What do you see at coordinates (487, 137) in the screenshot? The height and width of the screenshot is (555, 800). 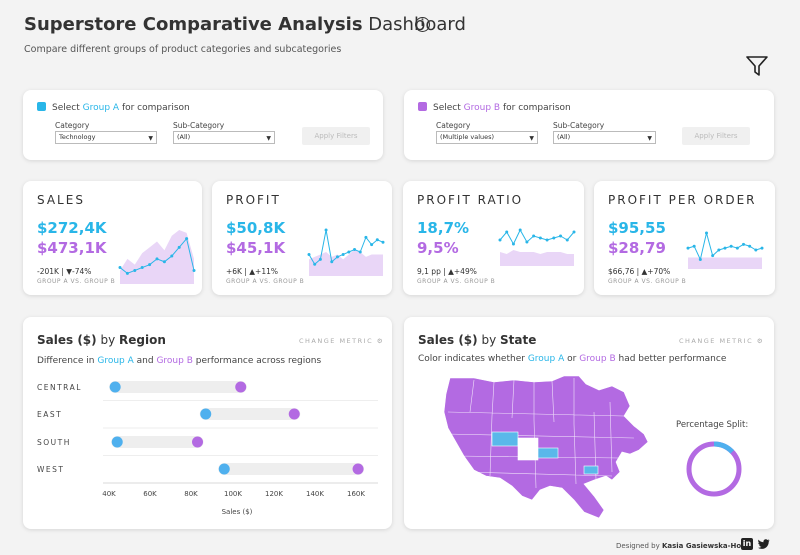 I see `category-select: (Multiple values) ▼` at bounding box center [487, 137].